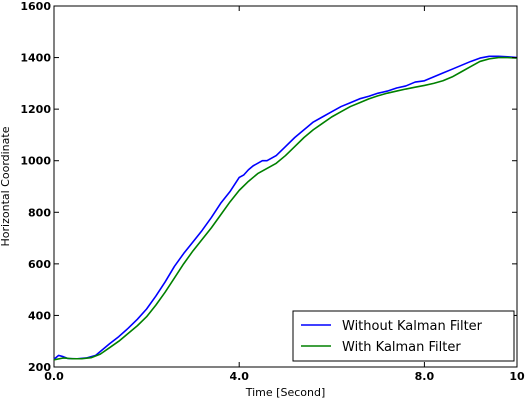  What do you see at coordinates (39, 264) in the screenshot?
I see `y-tick-label: 600` at bounding box center [39, 264].